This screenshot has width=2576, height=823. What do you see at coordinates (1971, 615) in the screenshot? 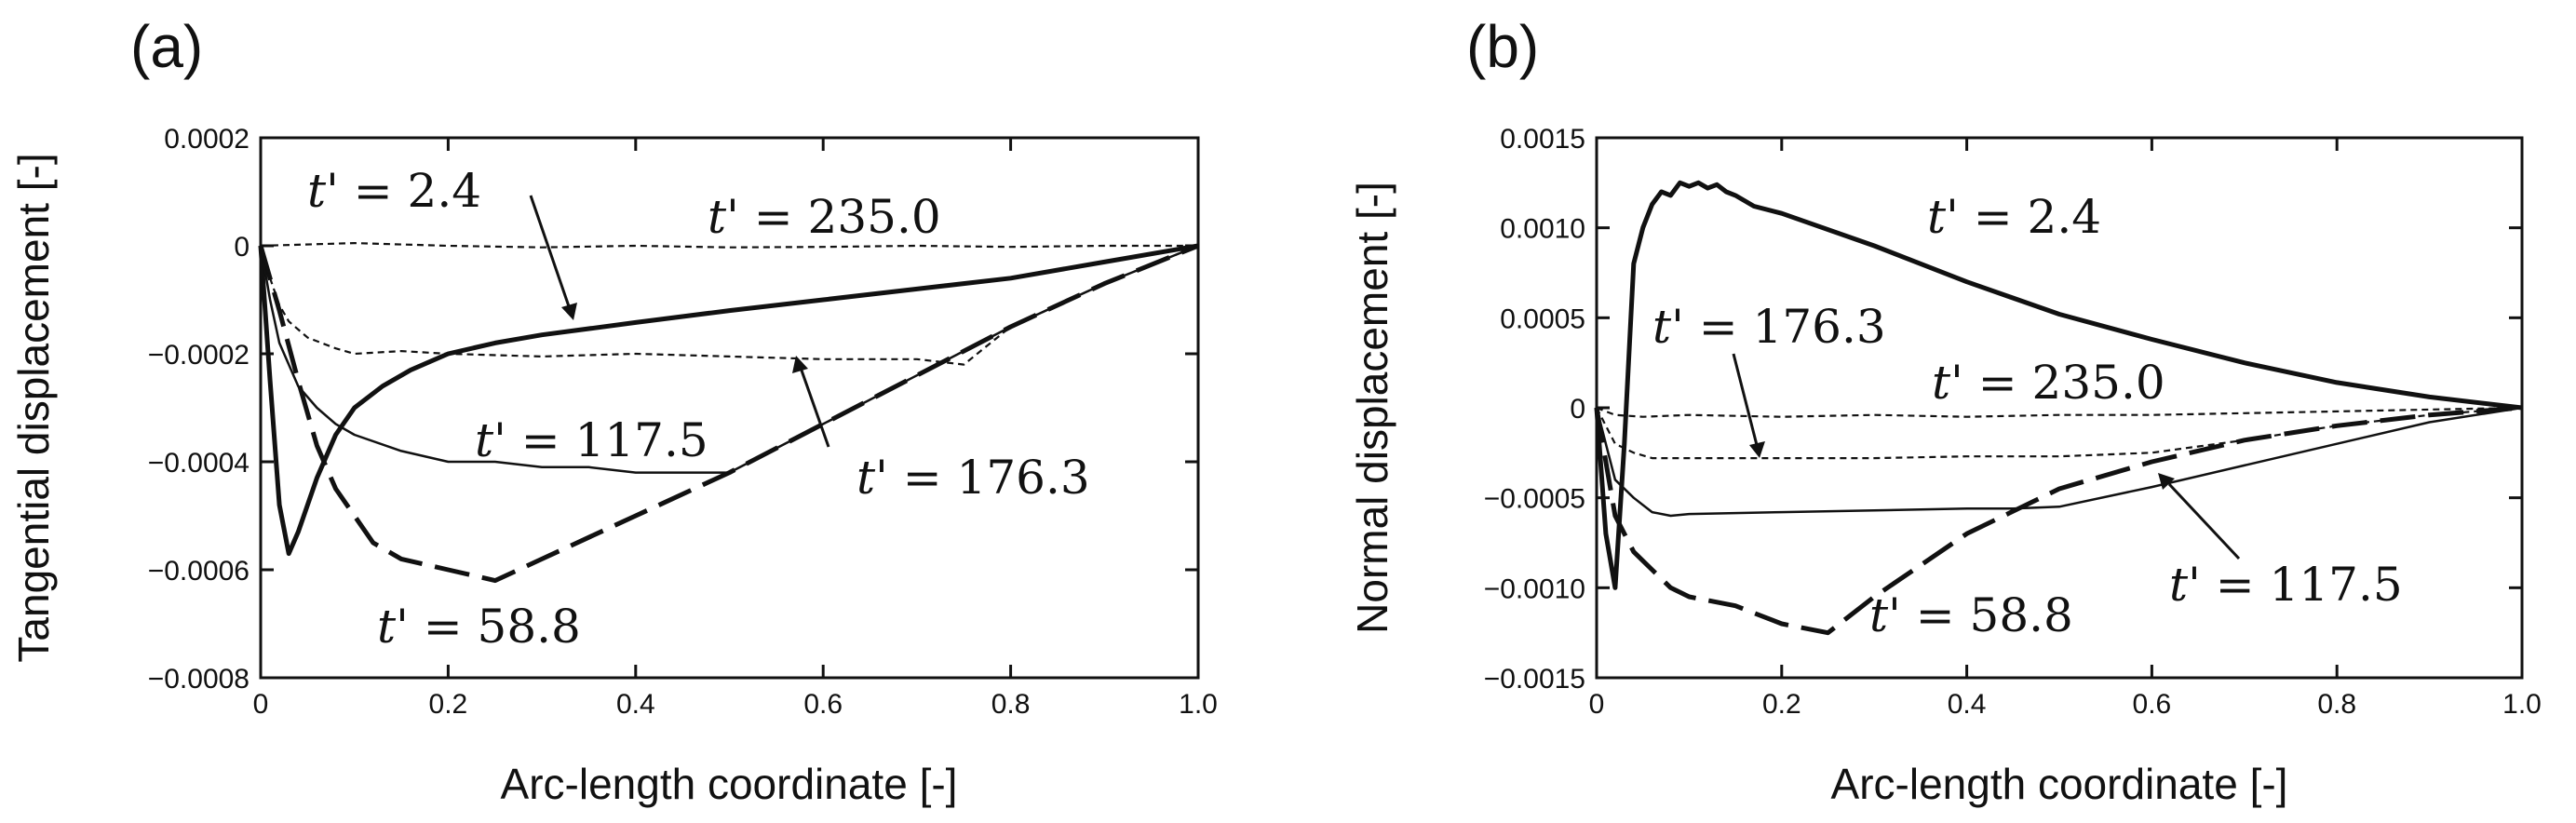
I see `panel-b-annotation-t58-8: t' = 58.8` at bounding box center [1971, 615].